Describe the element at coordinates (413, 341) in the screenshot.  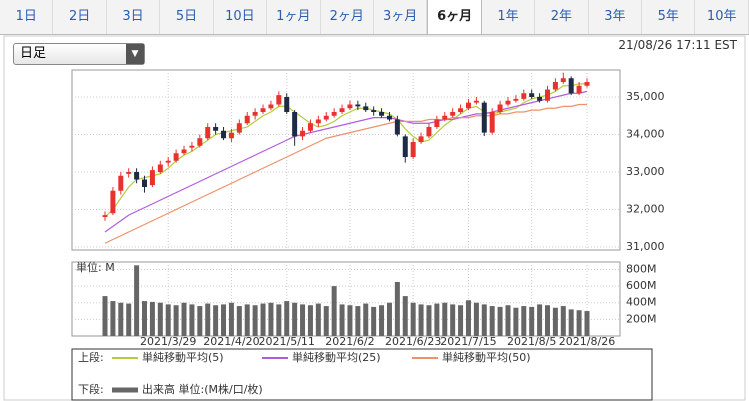
I see `x-tick-label: 2021/6/23` at that location.